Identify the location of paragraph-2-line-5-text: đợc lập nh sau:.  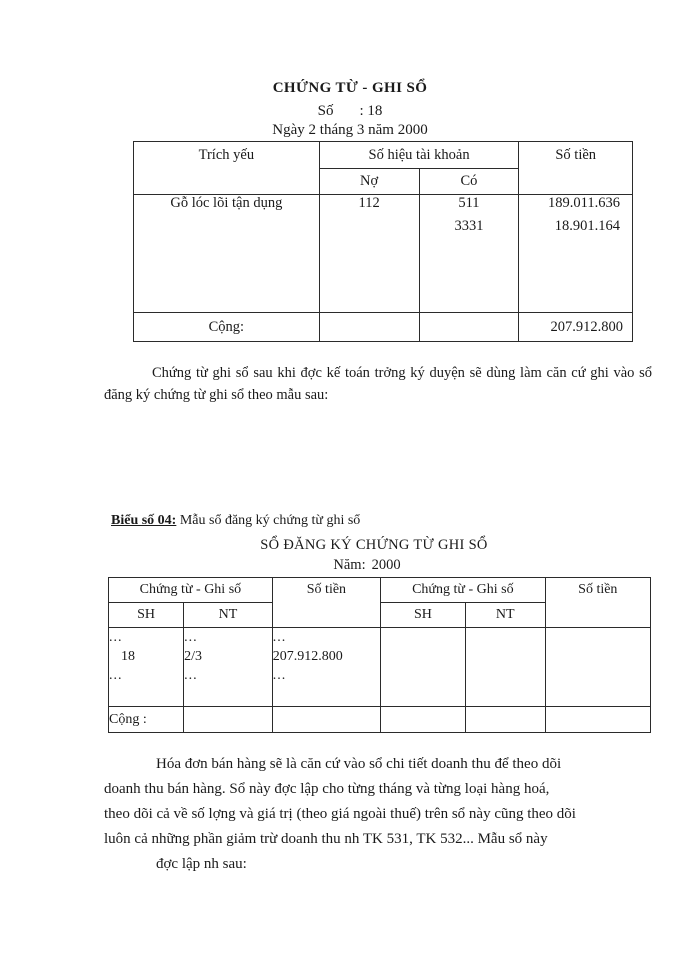
(201, 864).